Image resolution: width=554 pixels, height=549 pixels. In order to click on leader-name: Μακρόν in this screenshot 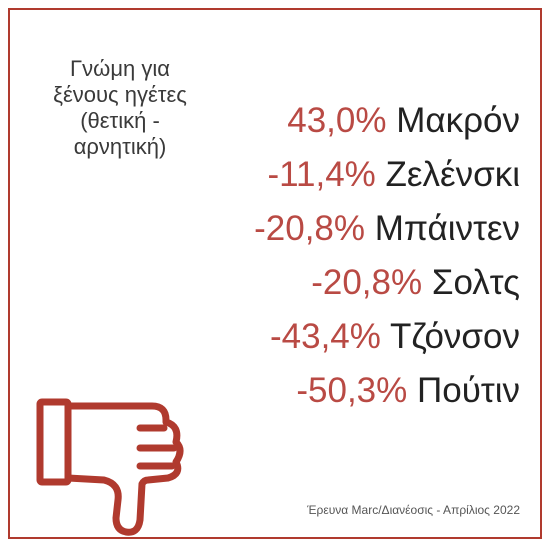, I will do `click(458, 120)`.